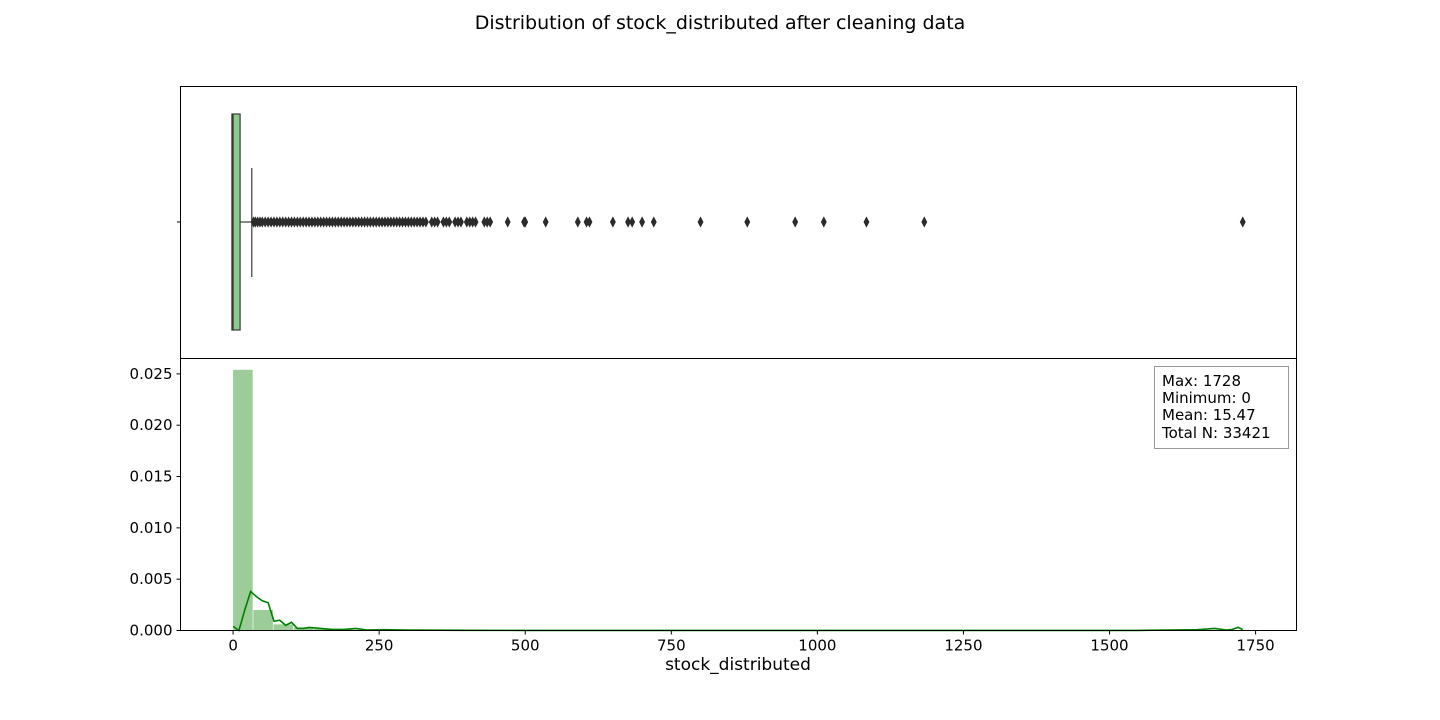  What do you see at coordinates (155, 502) in the screenshot?
I see `y-axis-ticks: 0.000 0.005 0.010 0.015 0.020 0.025` at bounding box center [155, 502].